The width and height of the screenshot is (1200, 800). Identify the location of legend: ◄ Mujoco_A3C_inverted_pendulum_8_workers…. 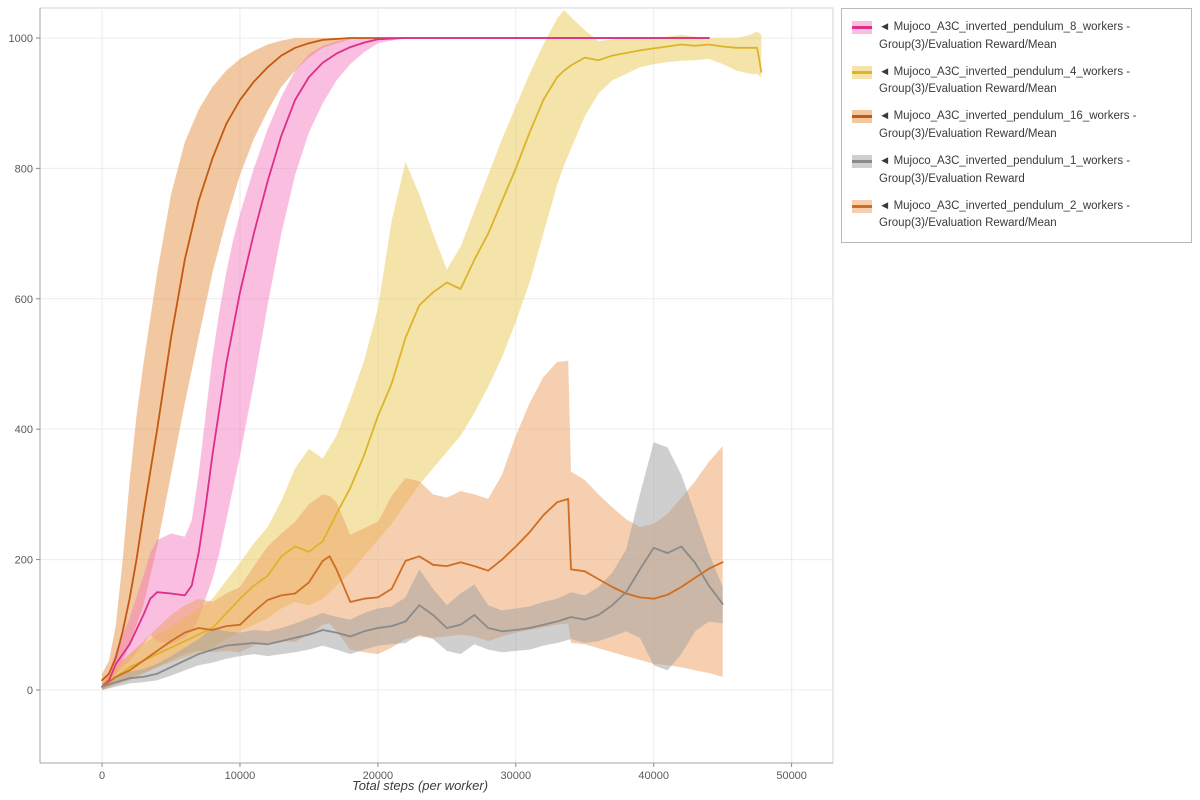
(1016, 126).